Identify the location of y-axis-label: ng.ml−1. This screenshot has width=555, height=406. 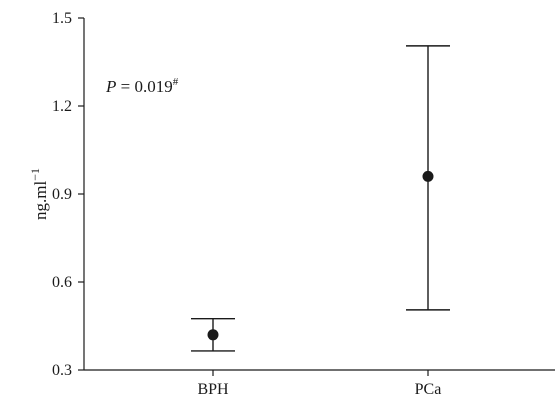
(39, 194).